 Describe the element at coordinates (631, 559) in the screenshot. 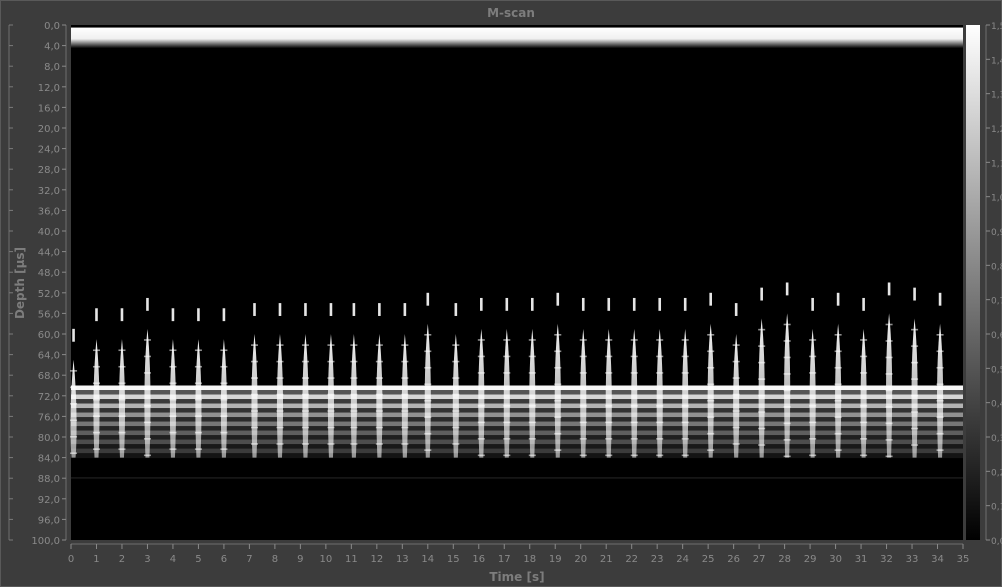

I see `x-tick-label: 22` at that location.